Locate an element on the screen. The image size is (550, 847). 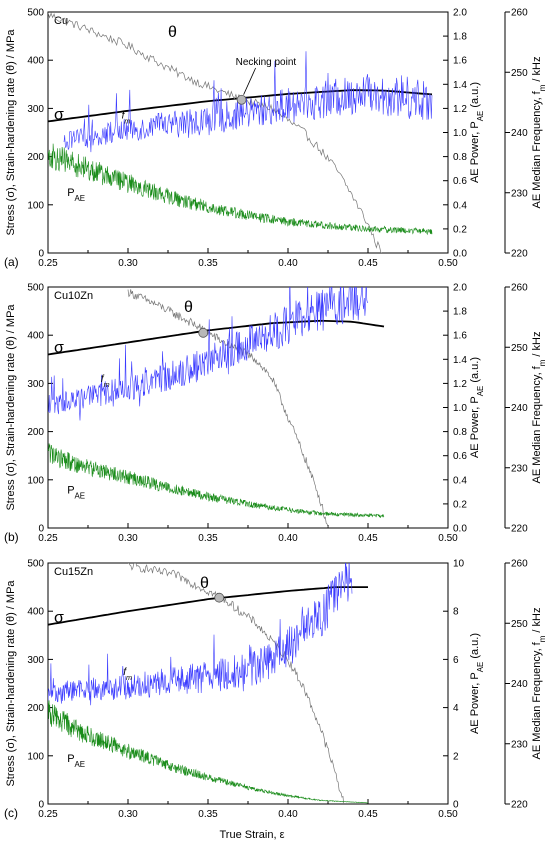
power-tick-label: 1.4 is located at coordinates (460, 360).